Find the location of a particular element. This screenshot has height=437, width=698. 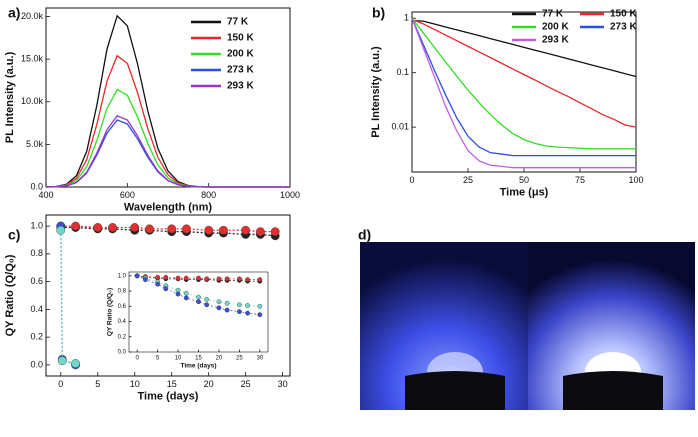

x-axis-title: Time (μs) is located at coordinates (524, 193).